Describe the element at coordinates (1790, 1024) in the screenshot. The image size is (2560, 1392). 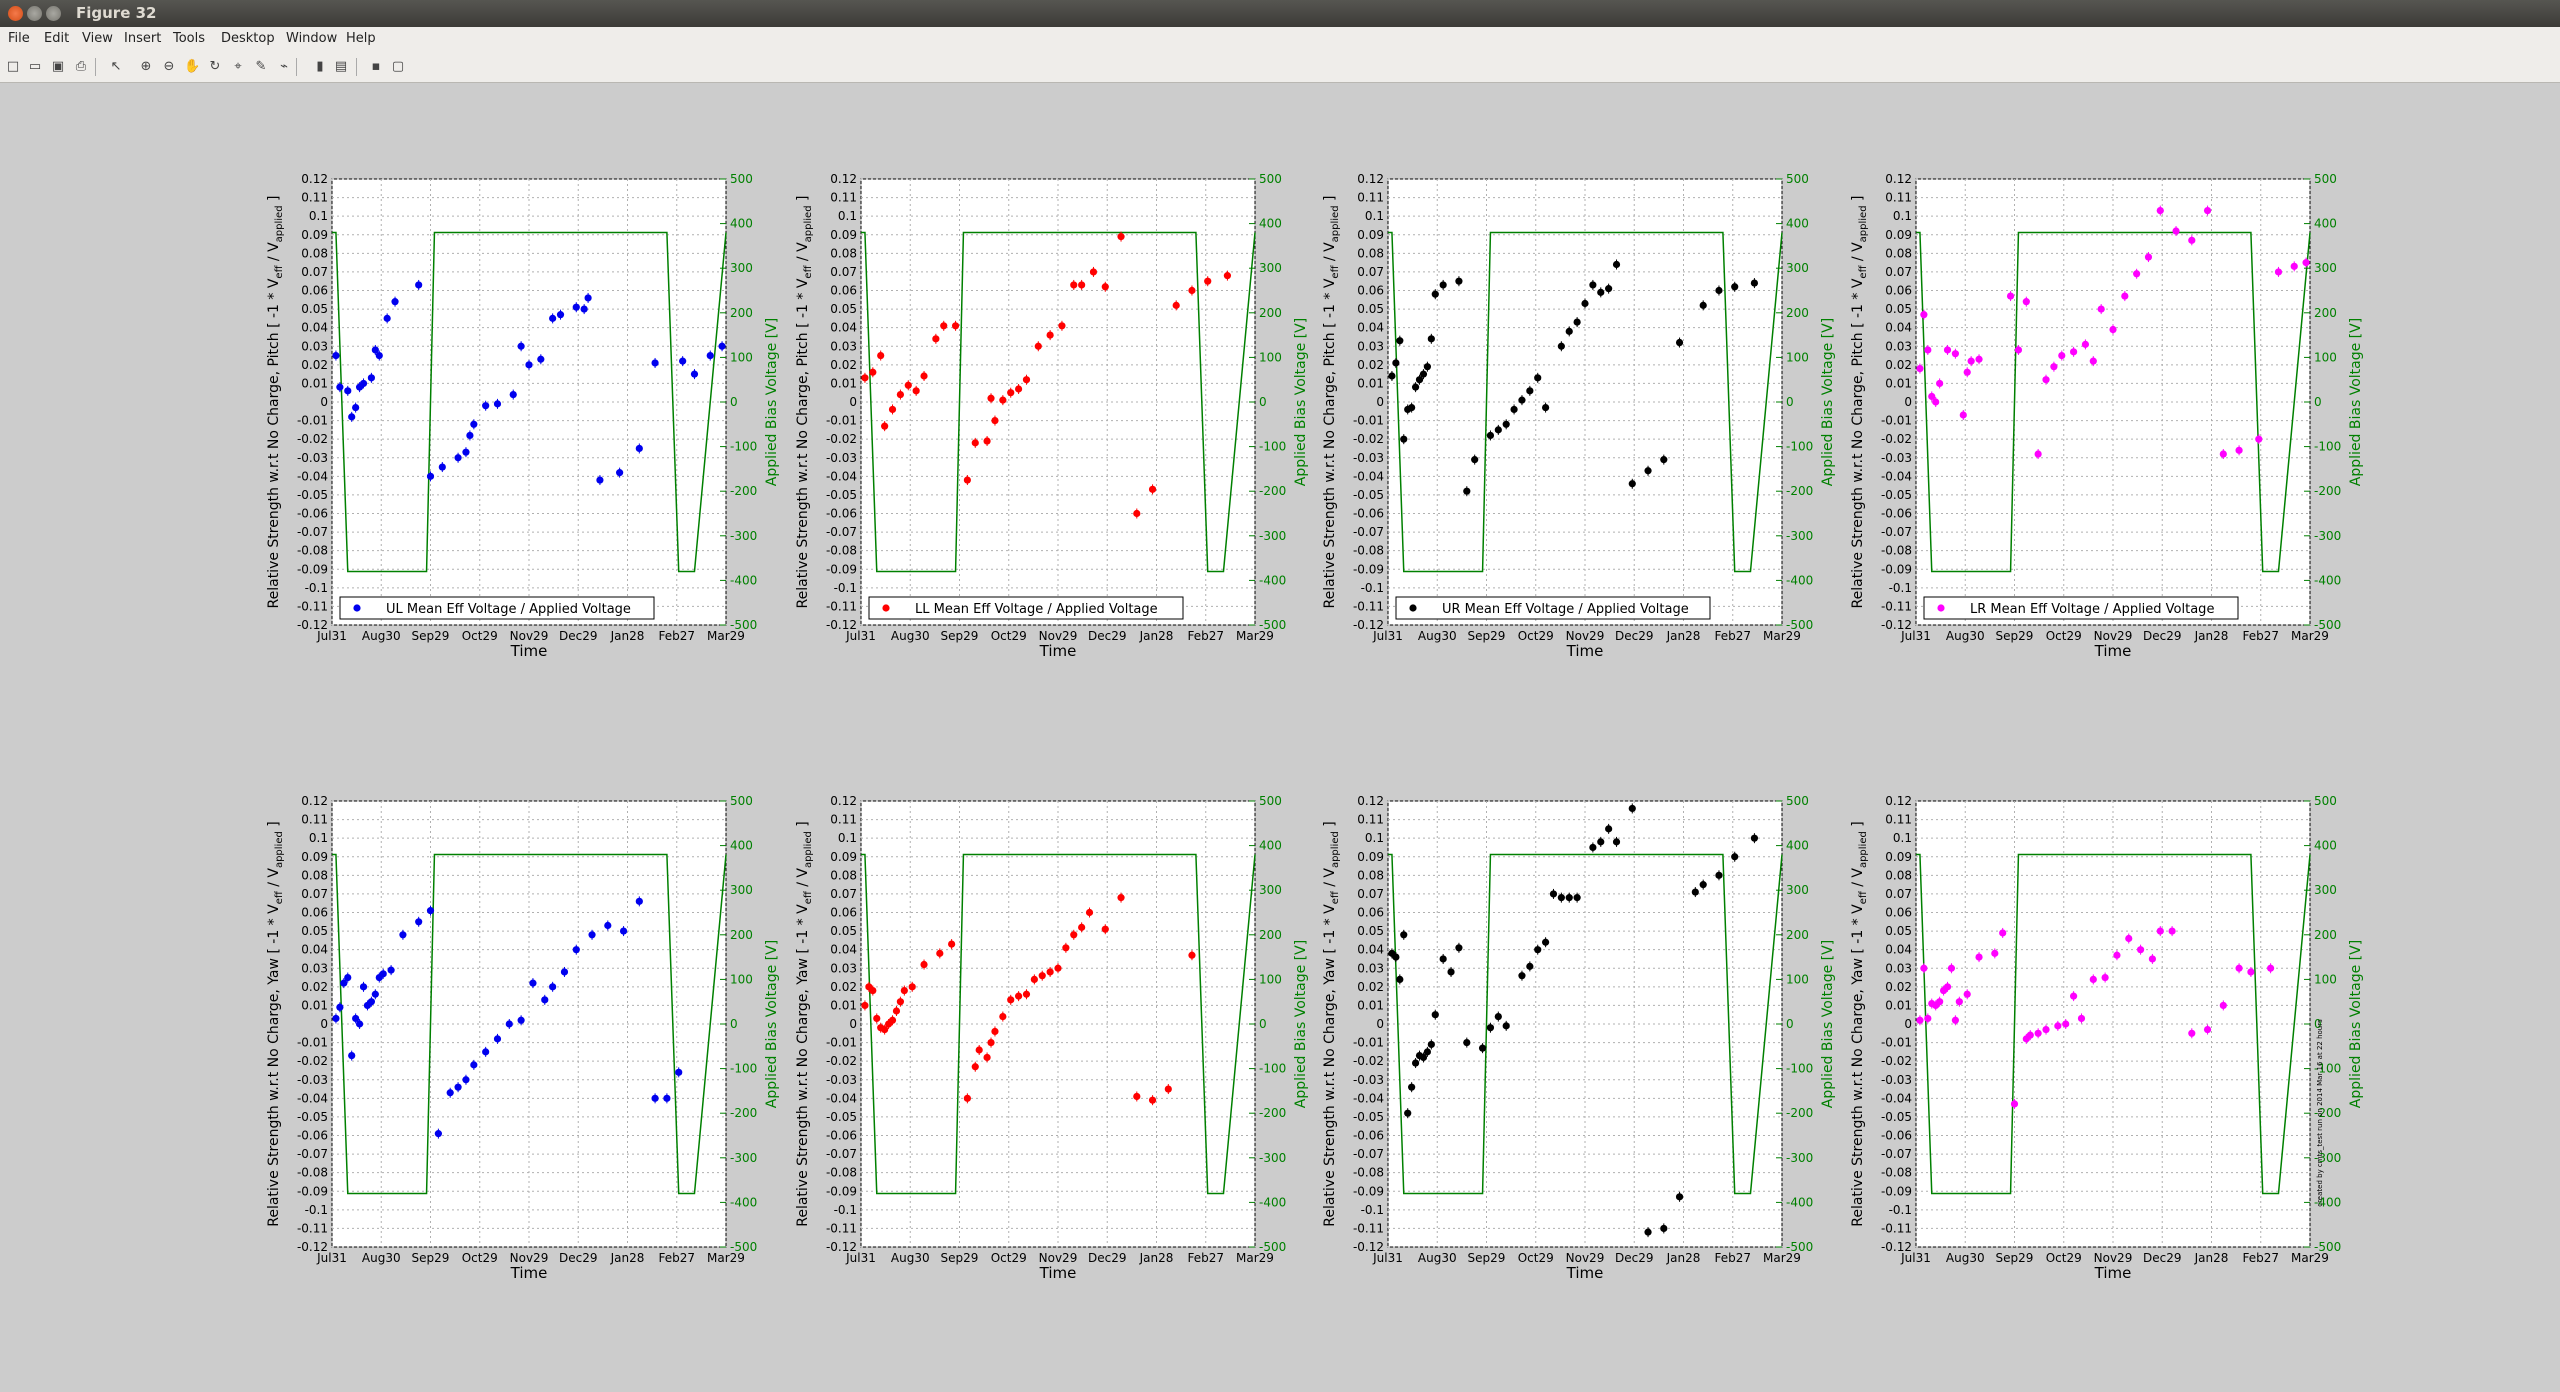
I see `y2-tick-label: 0` at that location.